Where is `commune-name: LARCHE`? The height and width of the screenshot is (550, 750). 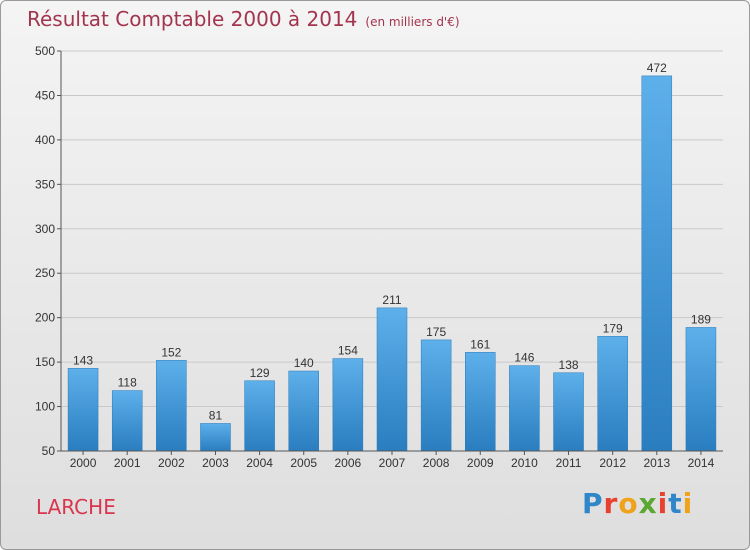
commune-name: LARCHE is located at coordinates (76, 507).